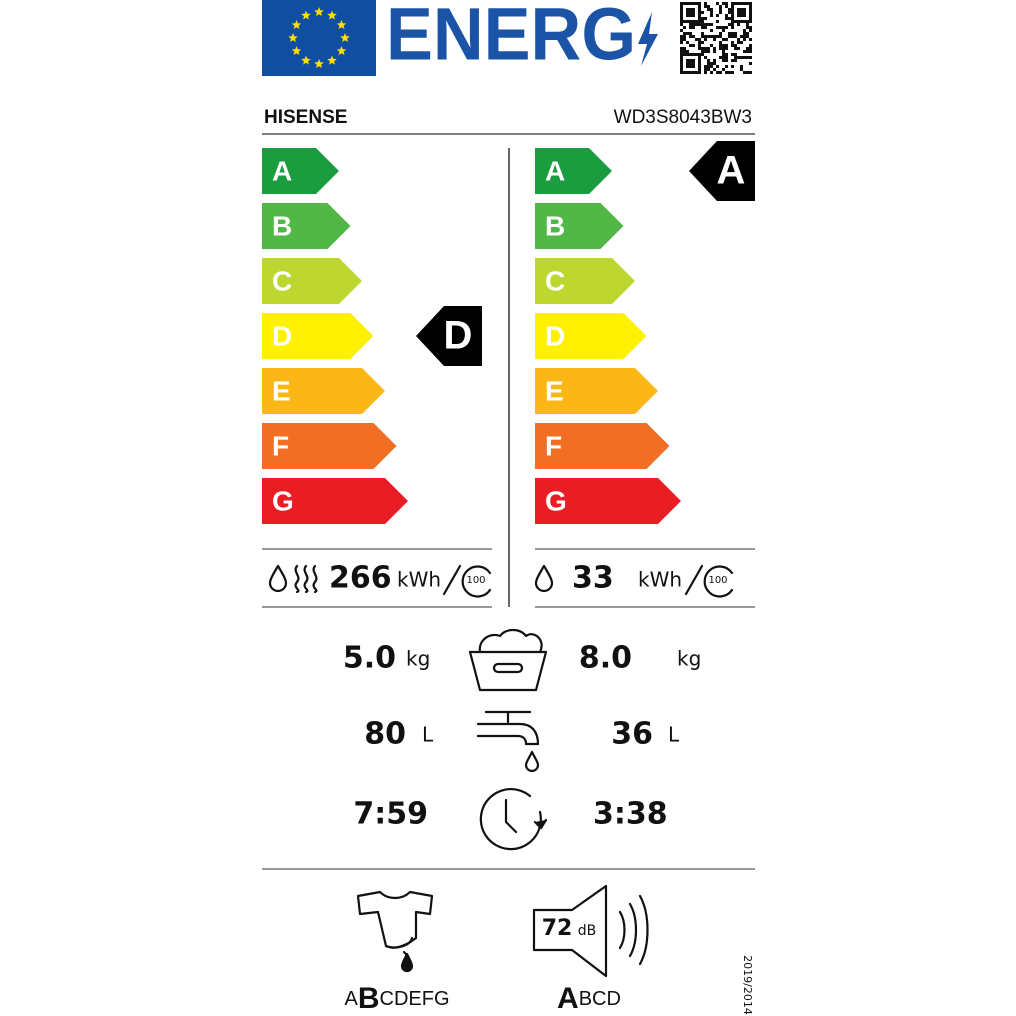  What do you see at coordinates (458, 336) in the screenshot?
I see `rating-letter: D` at bounding box center [458, 336].